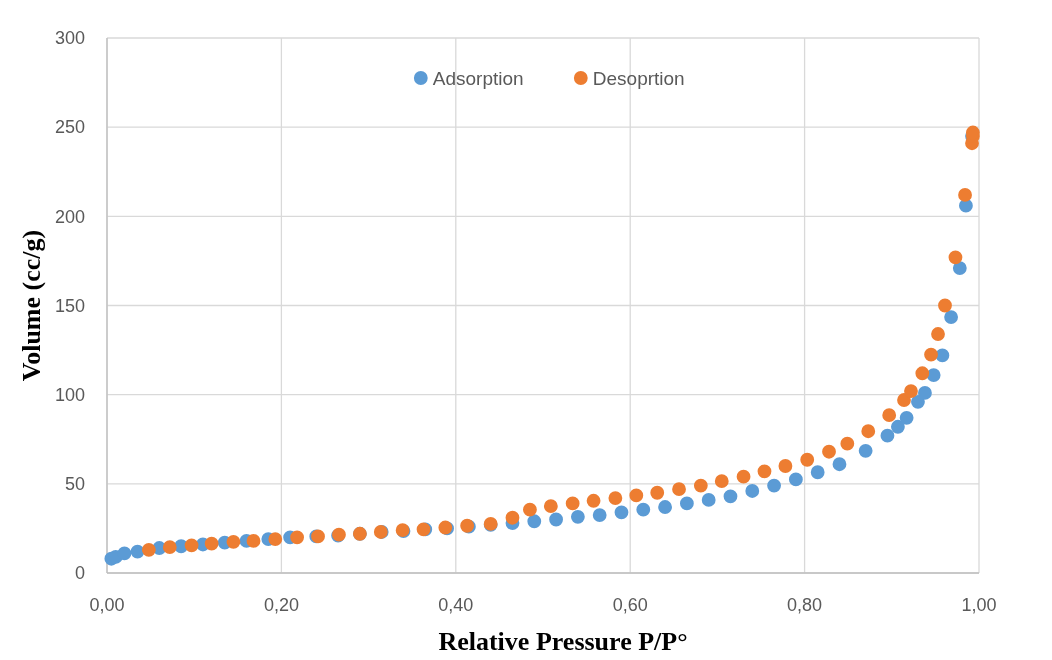 Image resolution: width=1052 pixels, height=660 pixels. What do you see at coordinates (563, 641) in the screenshot?
I see `x-axis-title: Relative Pressure P/P°` at bounding box center [563, 641].